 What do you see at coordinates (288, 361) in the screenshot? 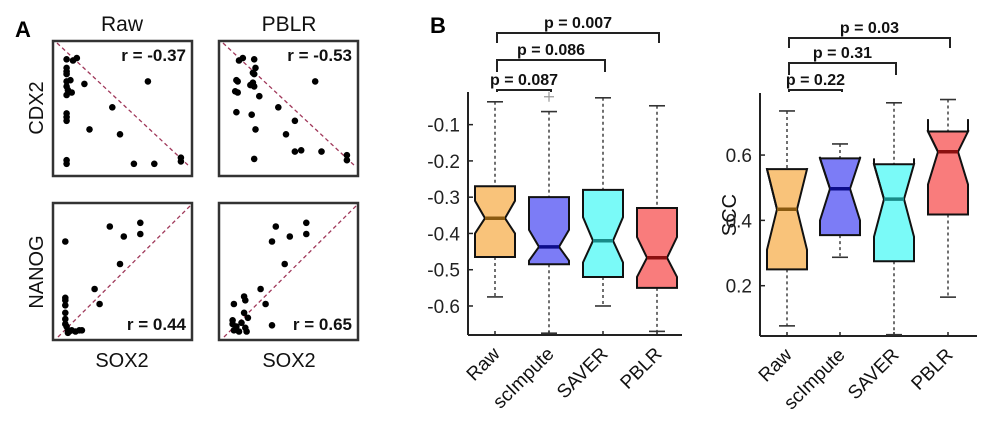
I see `xlabel-sox2-pblr: SOX2` at bounding box center [288, 361].